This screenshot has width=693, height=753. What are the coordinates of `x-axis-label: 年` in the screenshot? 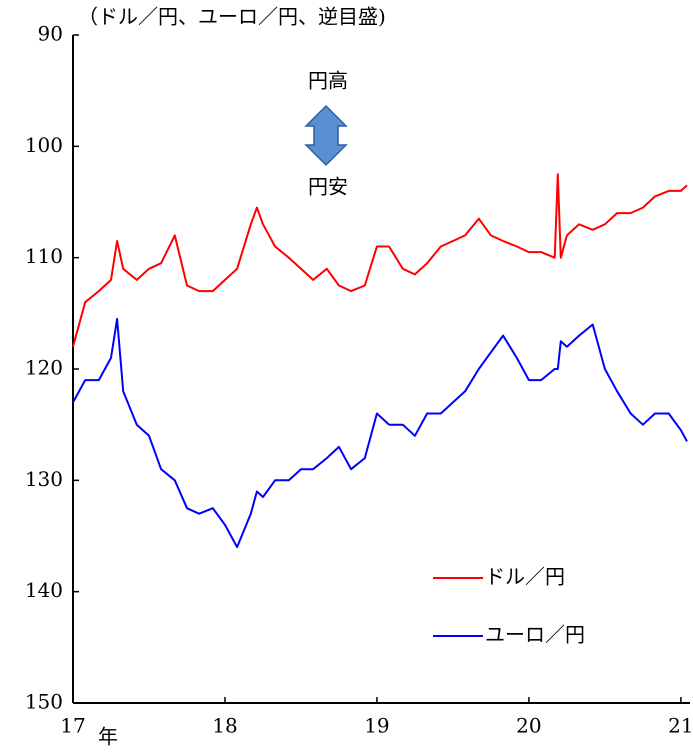 It's located at (108, 737).